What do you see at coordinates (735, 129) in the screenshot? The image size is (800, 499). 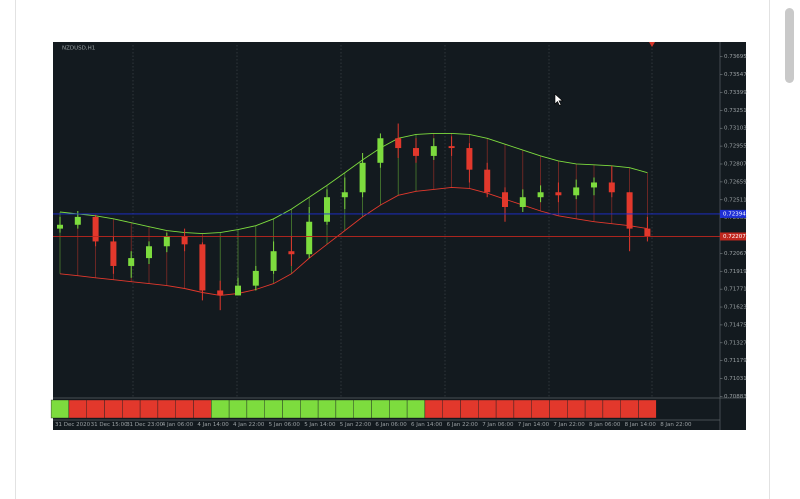 I see `y-tick-label: 0.73103` at bounding box center [735, 129].